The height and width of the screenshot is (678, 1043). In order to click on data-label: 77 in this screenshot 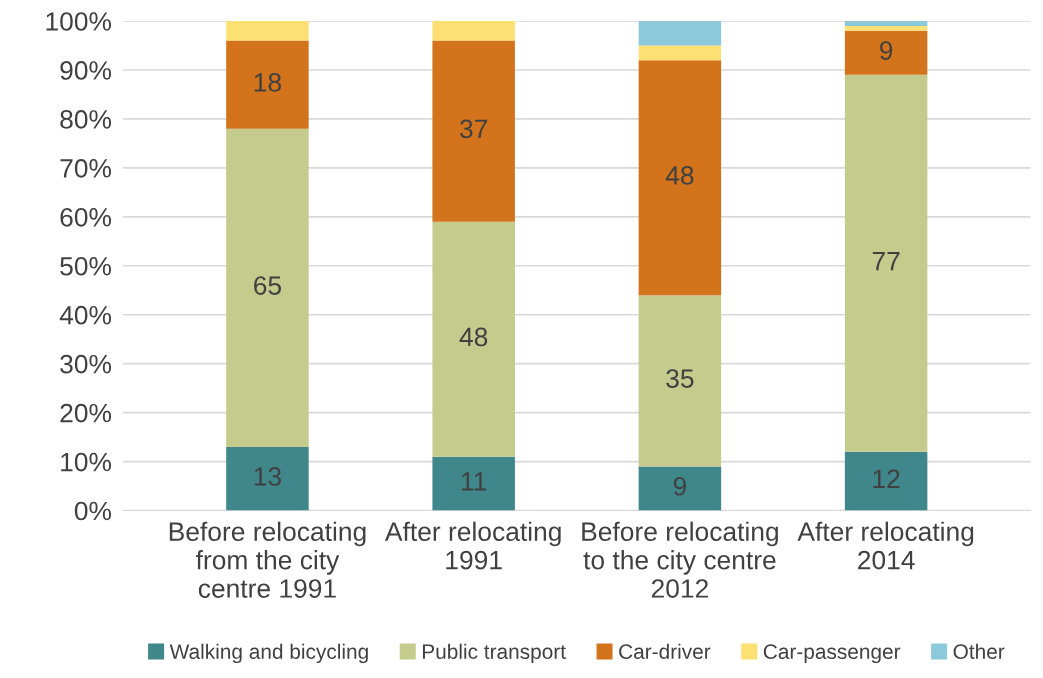, I will do `click(886, 261)`.